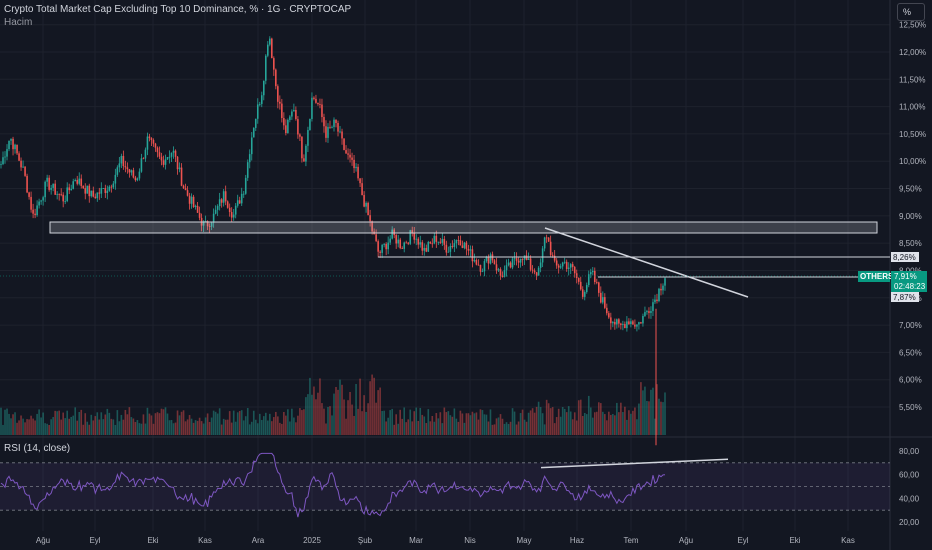 Image resolution: width=932 pixels, height=550 pixels. Describe the element at coordinates (910, 286) in the screenshot. I see `countdown-label: 02:48:23` at that location.